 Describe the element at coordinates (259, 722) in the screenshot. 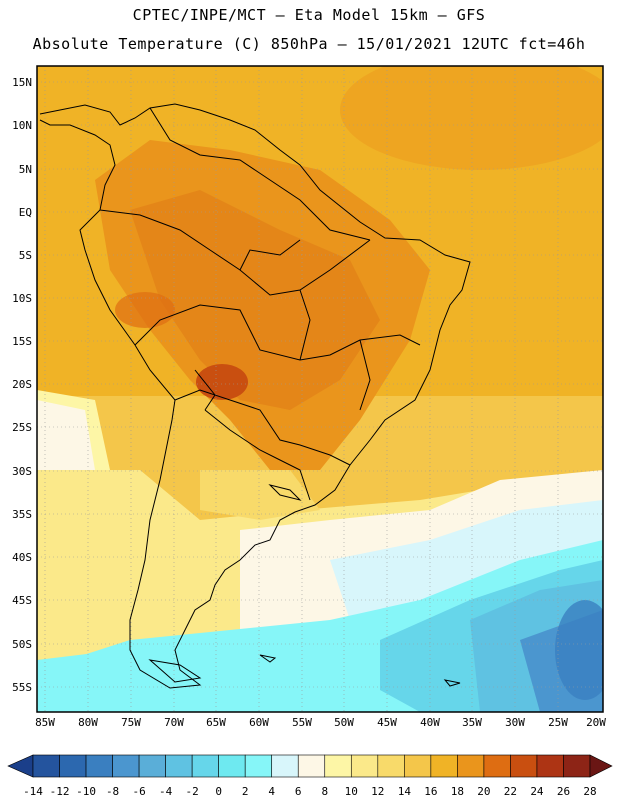

I see `lon-label: 60W` at that location.